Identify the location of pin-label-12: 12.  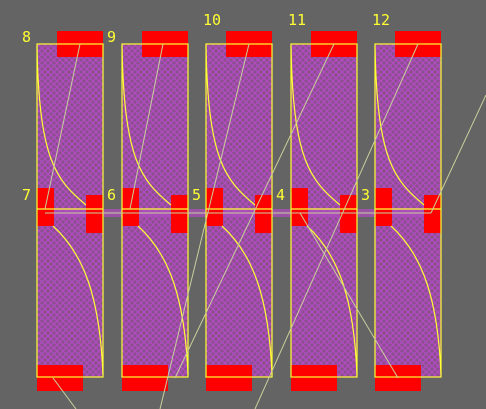
(381, 20).